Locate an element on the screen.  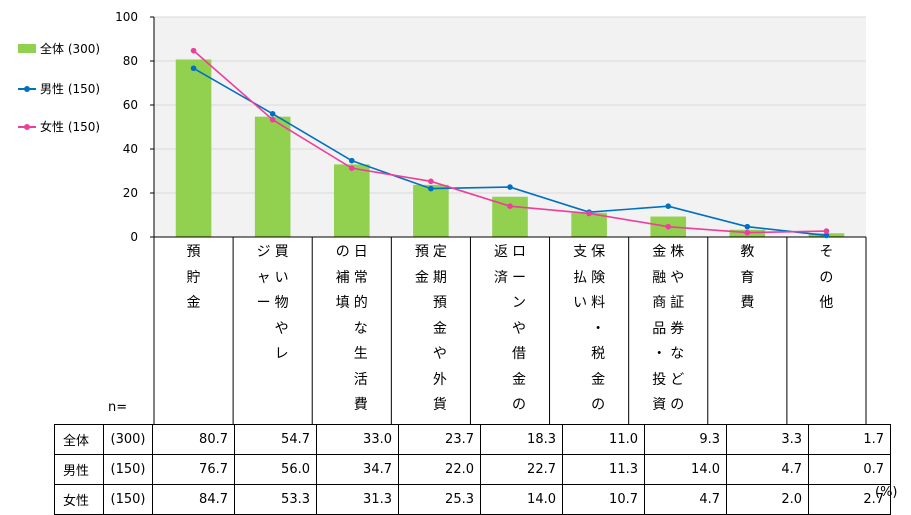
legend-item-all: 全体 (300) is located at coordinates (59, 48).